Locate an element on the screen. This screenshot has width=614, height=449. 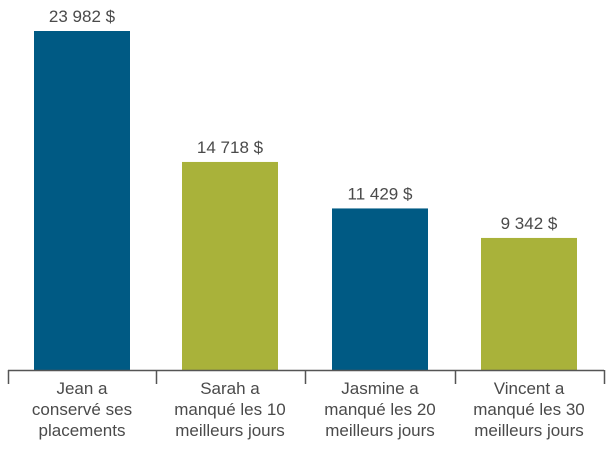
value-label-2: 14 718 $ is located at coordinates (230, 147).